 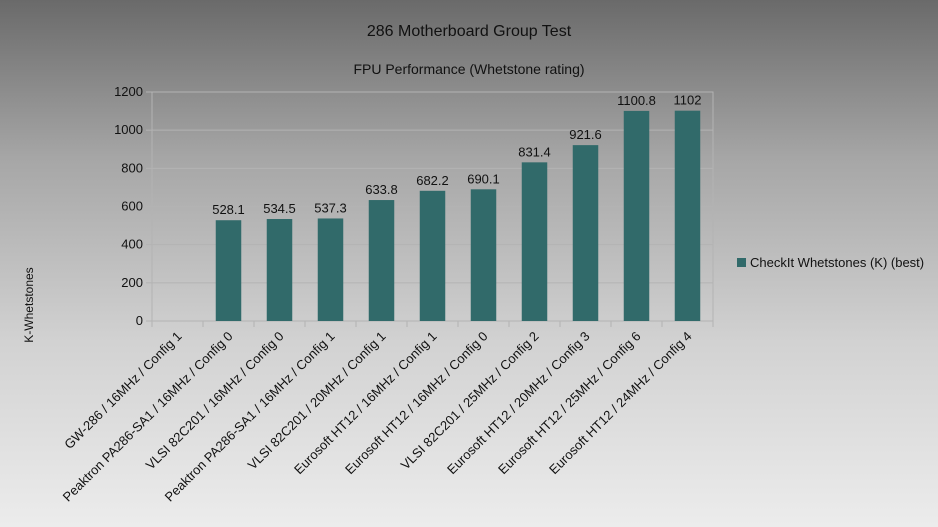 I want to click on chart-title: 286 Motherboard Group Test, so click(x=469, y=31).